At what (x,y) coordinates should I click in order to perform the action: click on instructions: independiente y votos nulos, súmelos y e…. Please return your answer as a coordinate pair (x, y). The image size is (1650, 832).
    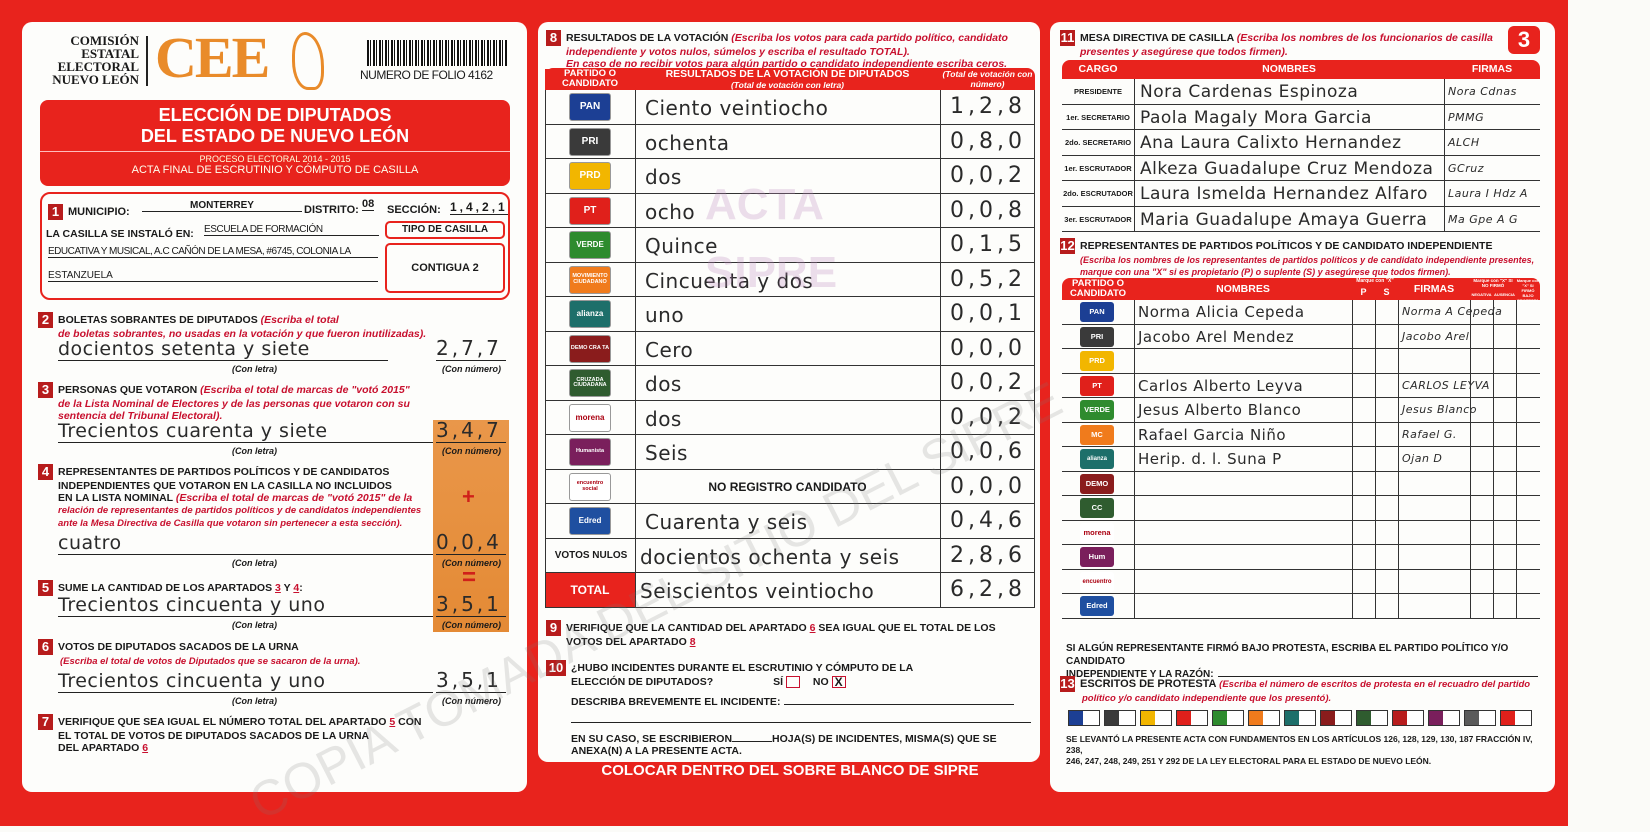
    Looking at the image, I should click on (738, 52).